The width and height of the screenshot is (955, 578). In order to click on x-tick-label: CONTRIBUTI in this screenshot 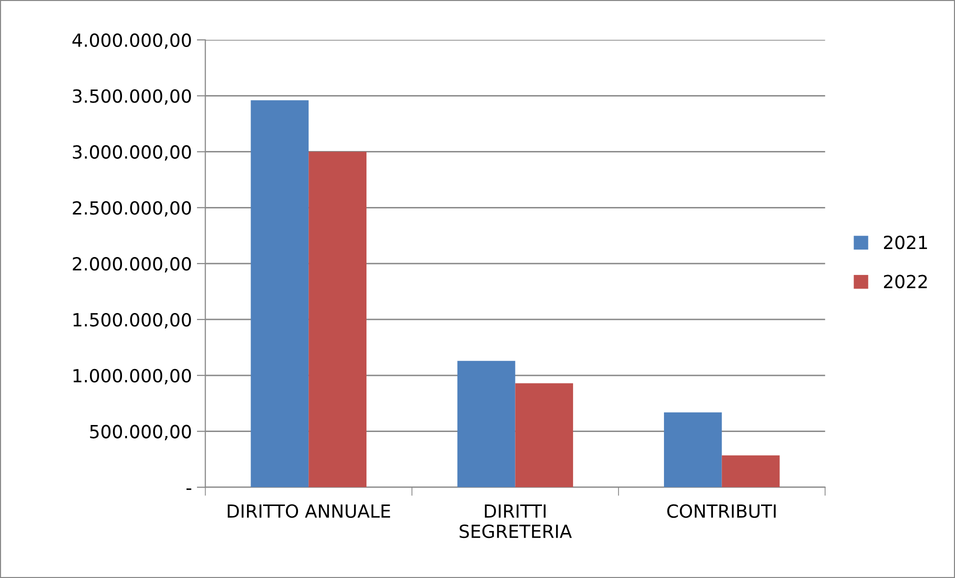, I will do `click(721, 511)`.